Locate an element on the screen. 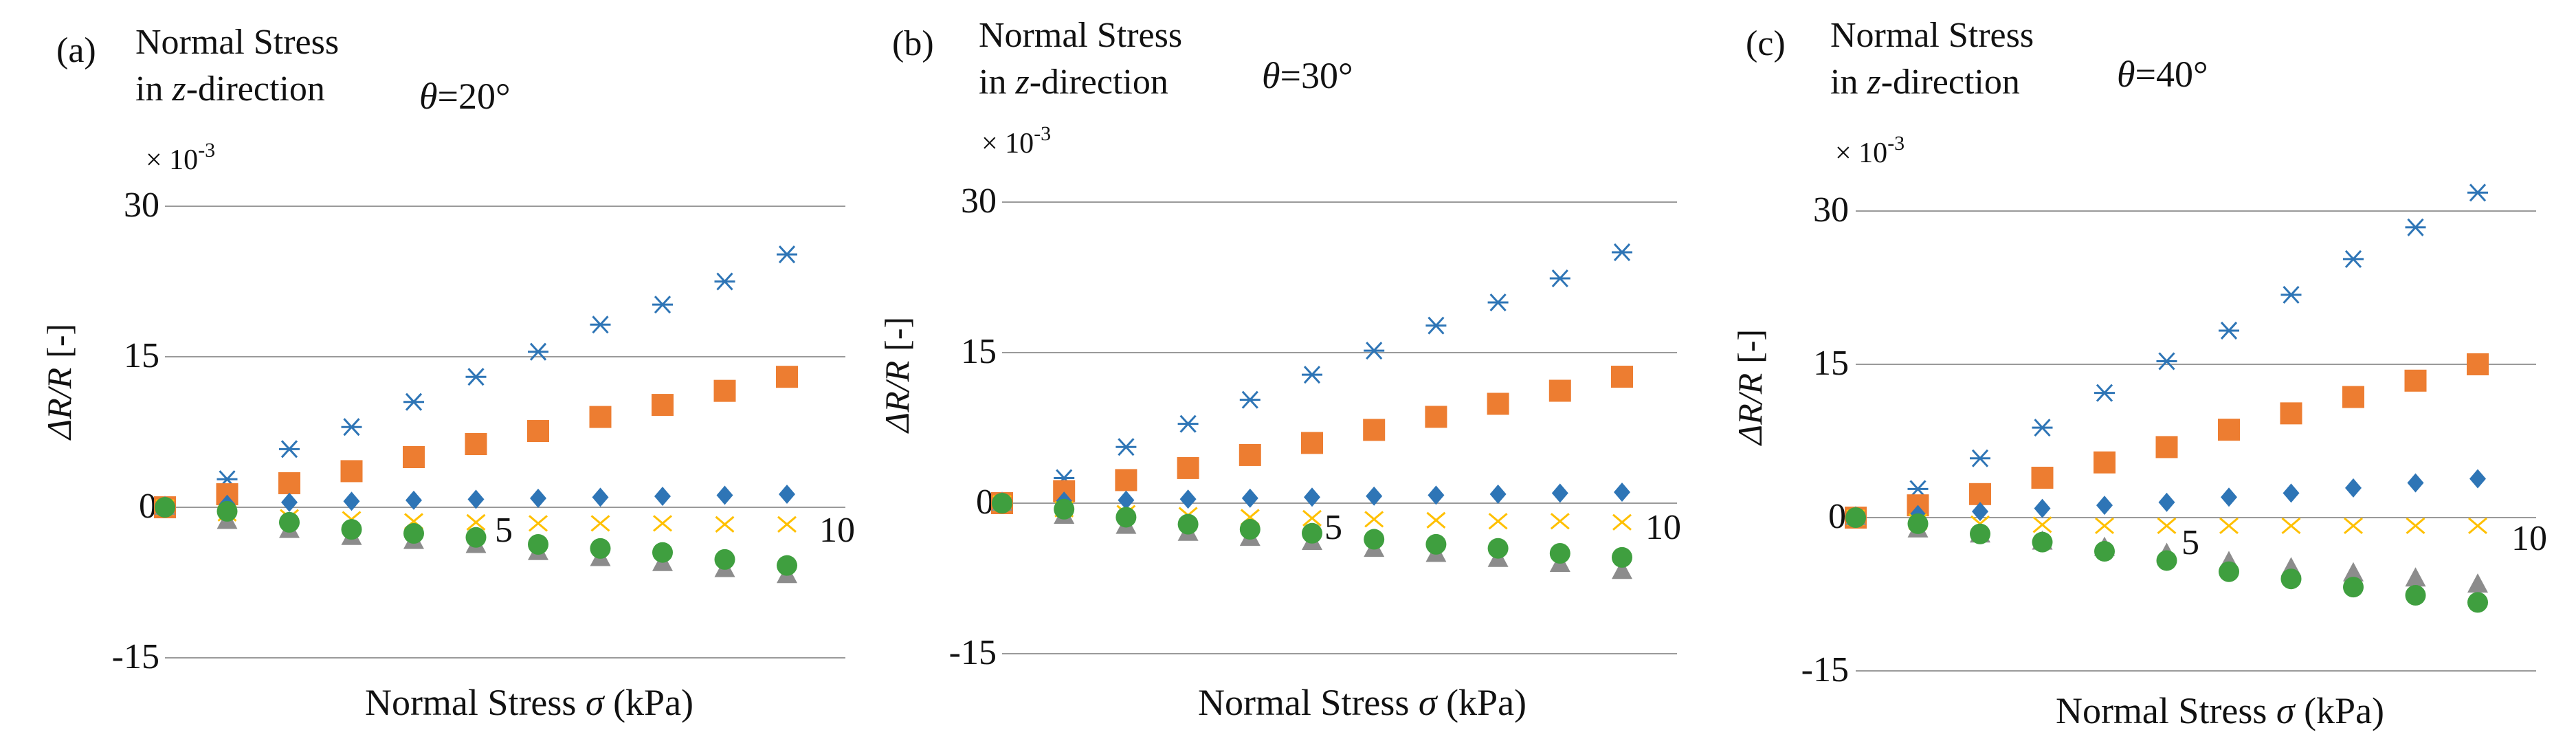 This screenshot has width=2576, height=741. theta-symbol: θ is located at coordinates (1271, 76).